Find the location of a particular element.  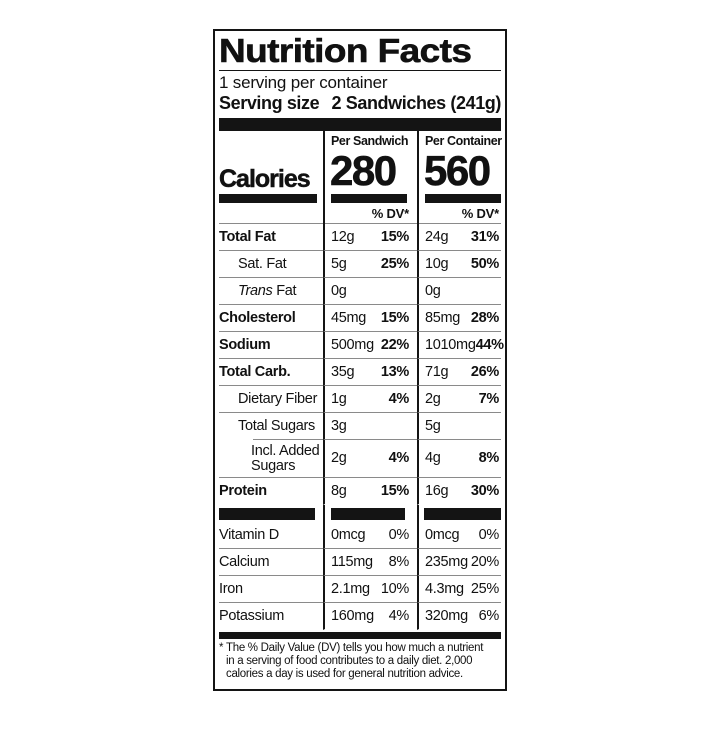

amount: 35g is located at coordinates (343, 371).